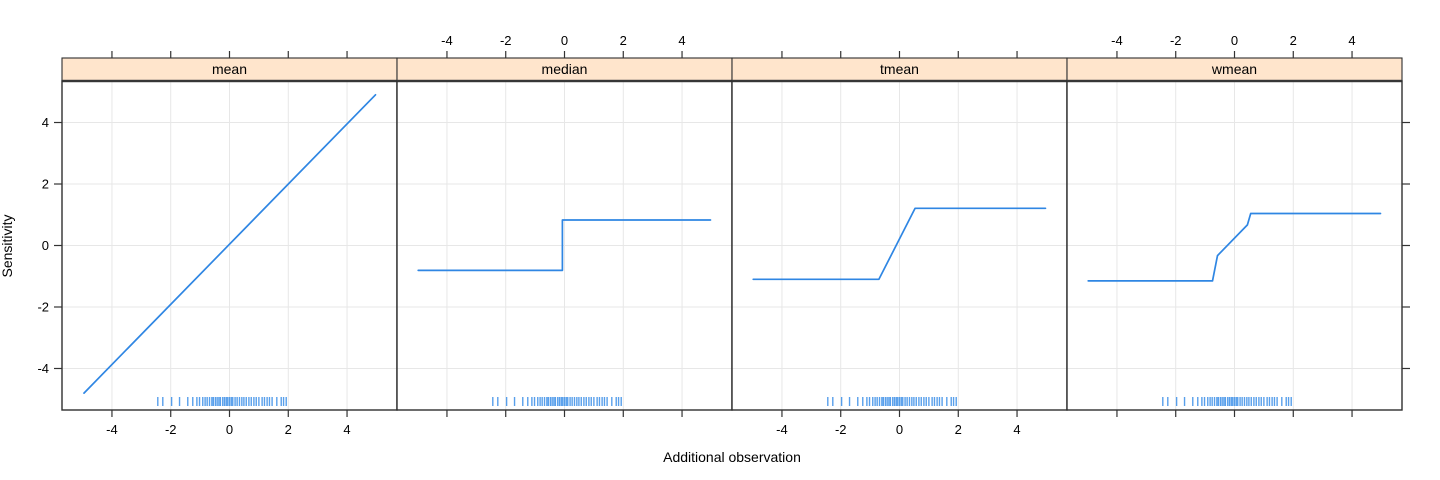 The height and width of the screenshot is (480, 1440). What do you see at coordinates (43, 306) in the screenshot?
I see `y-tick-label: -2` at bounding box center [43, 306].